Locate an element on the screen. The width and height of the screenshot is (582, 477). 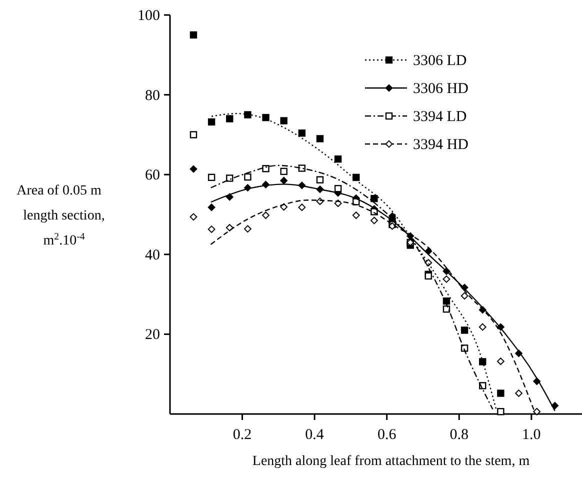
legend-label: 3306 HD is located at coordinates (441, 89).